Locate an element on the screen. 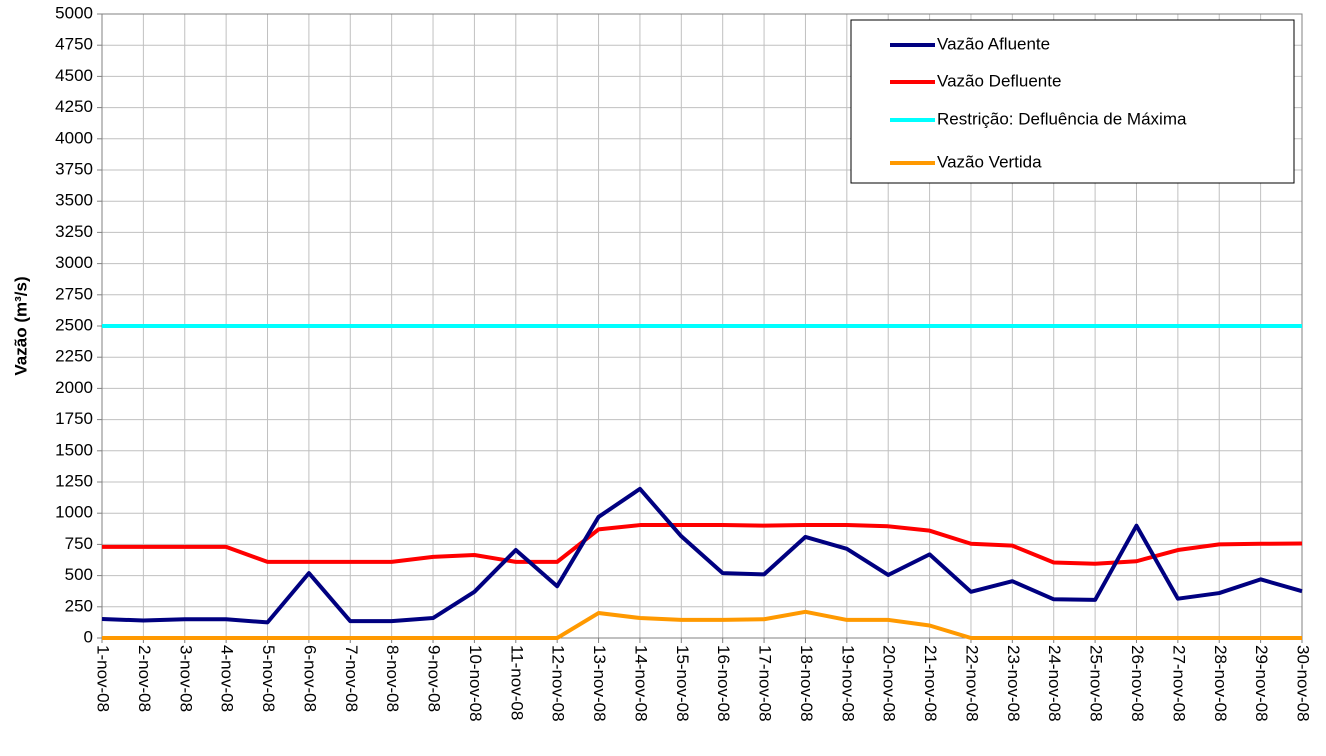  y-tick-label: 1000 is located at coordinates (74, 512).